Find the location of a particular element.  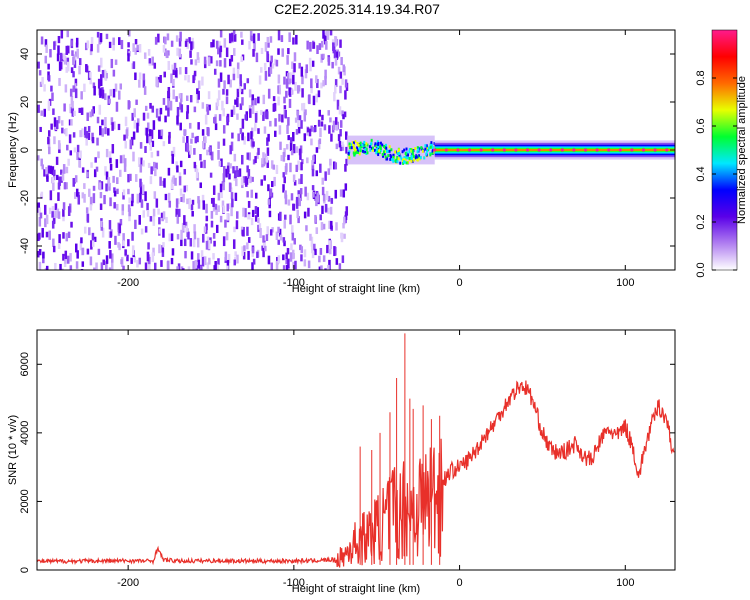

snr-x-tick-label: -200 is located at coordinates (128, 583).